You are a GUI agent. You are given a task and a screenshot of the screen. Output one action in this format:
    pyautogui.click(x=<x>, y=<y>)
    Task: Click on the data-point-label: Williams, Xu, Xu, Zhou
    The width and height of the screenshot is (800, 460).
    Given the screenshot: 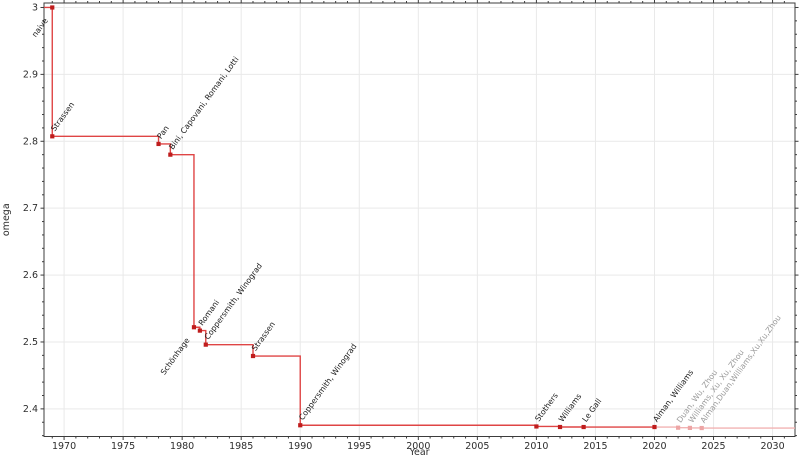 What is the action you would take?
    pyautogui.click(x=716, y=386)
    